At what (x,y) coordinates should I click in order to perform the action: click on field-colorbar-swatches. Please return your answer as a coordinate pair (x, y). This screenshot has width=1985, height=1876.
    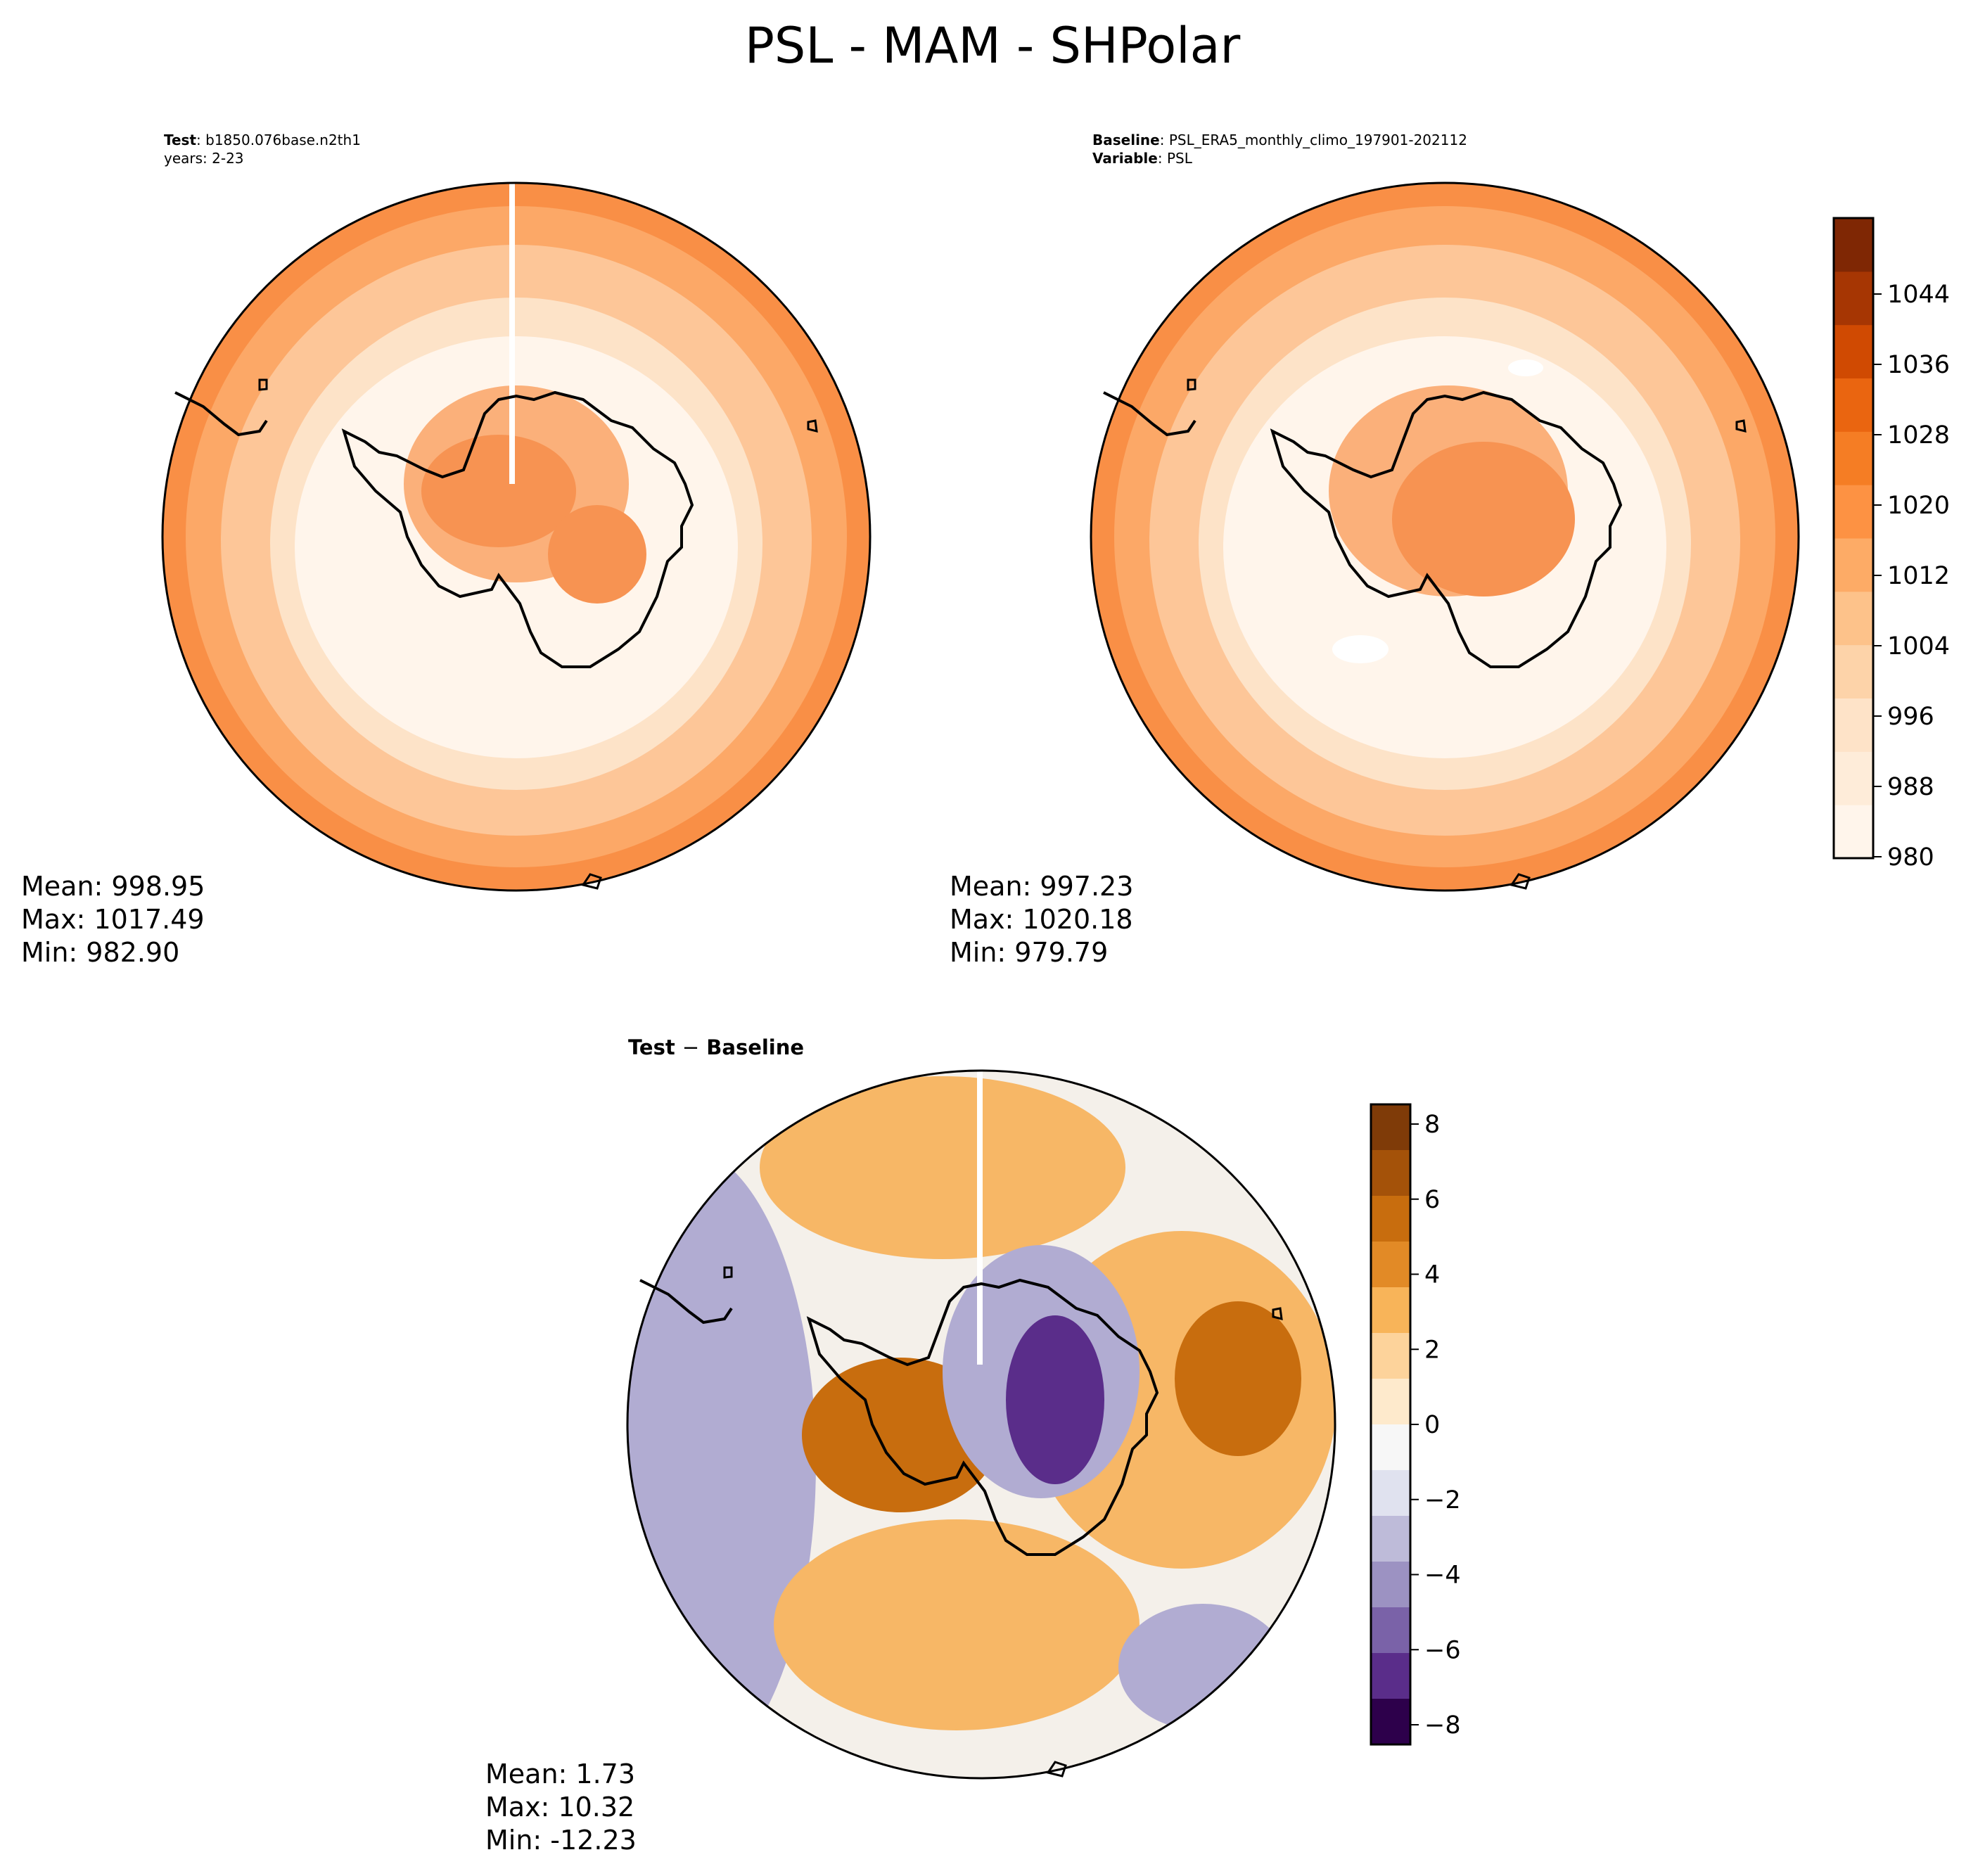
    Looking at the image, I should click on (1853, 538).